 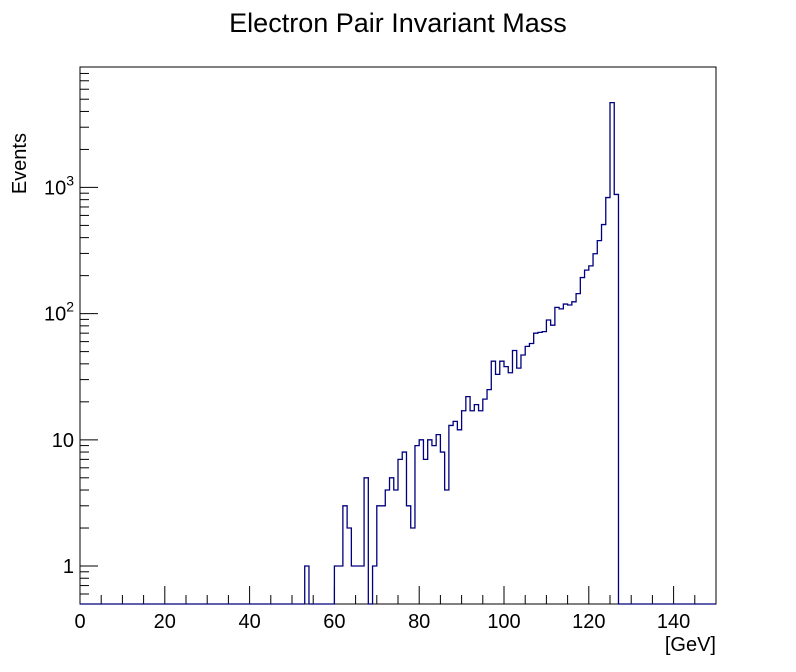 I want to click on x-axis-label: [GeV], so click(x=690, y=645).